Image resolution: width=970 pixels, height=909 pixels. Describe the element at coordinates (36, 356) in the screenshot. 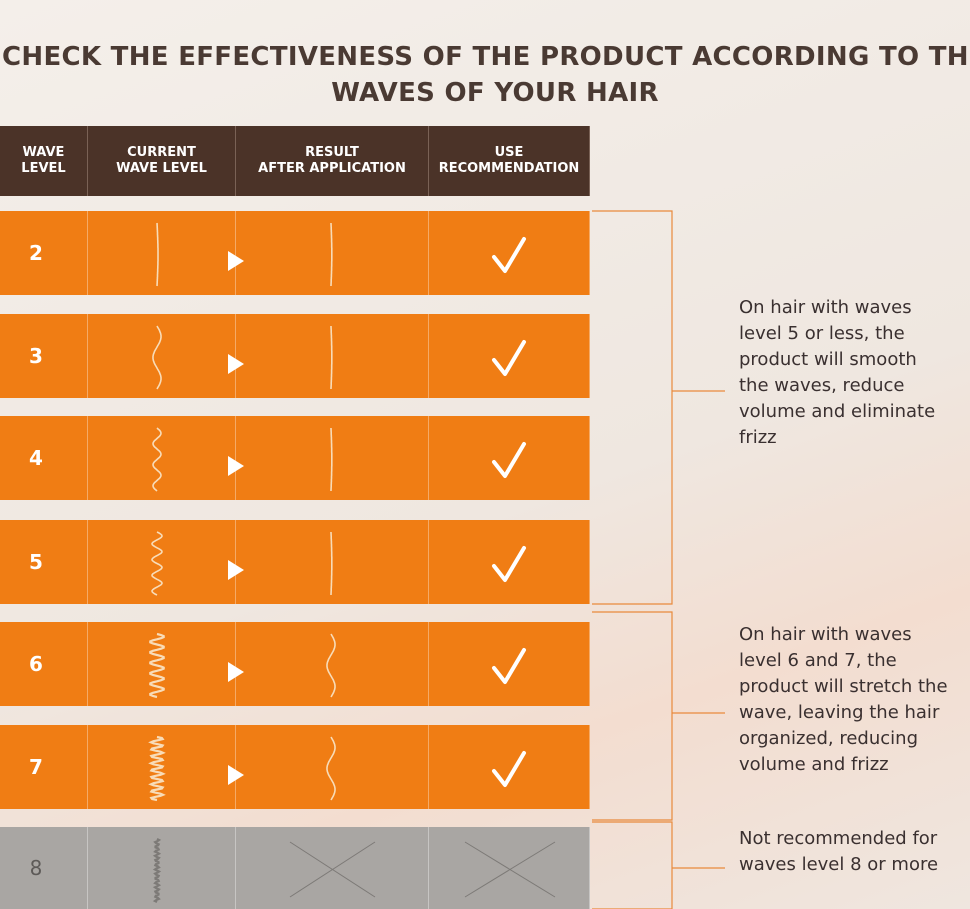

I see `wave-level: 3` at that location.